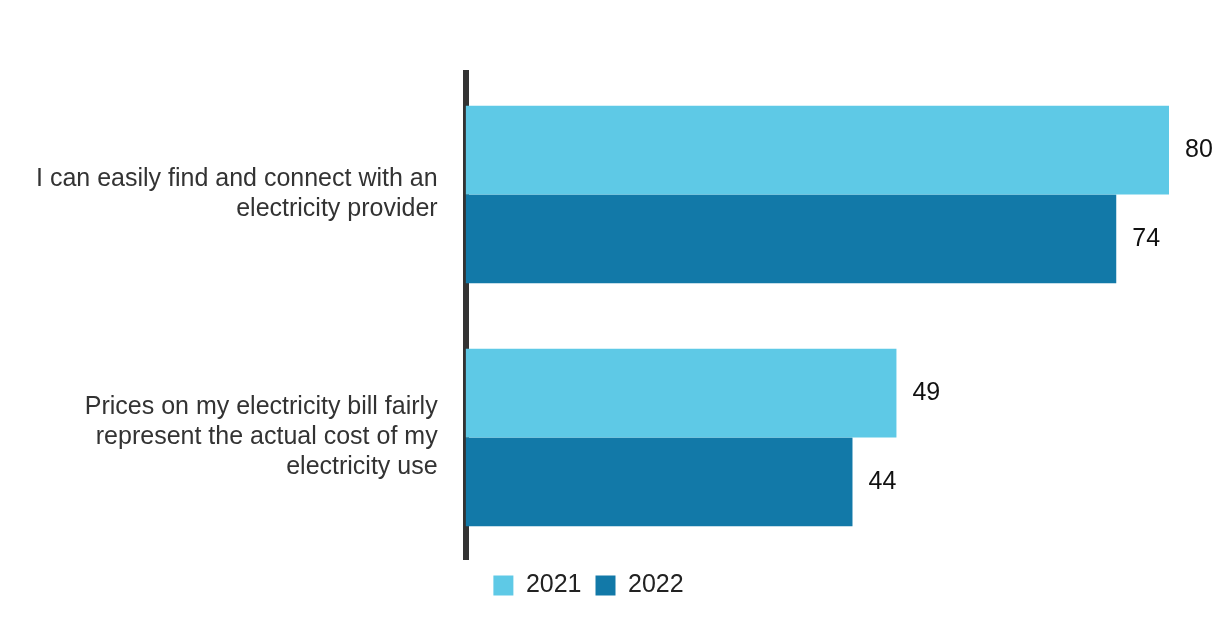 Image resolution: width=1229 pixels, height=617 pixels. I want to click on data-label: 44, so click(882, 479).